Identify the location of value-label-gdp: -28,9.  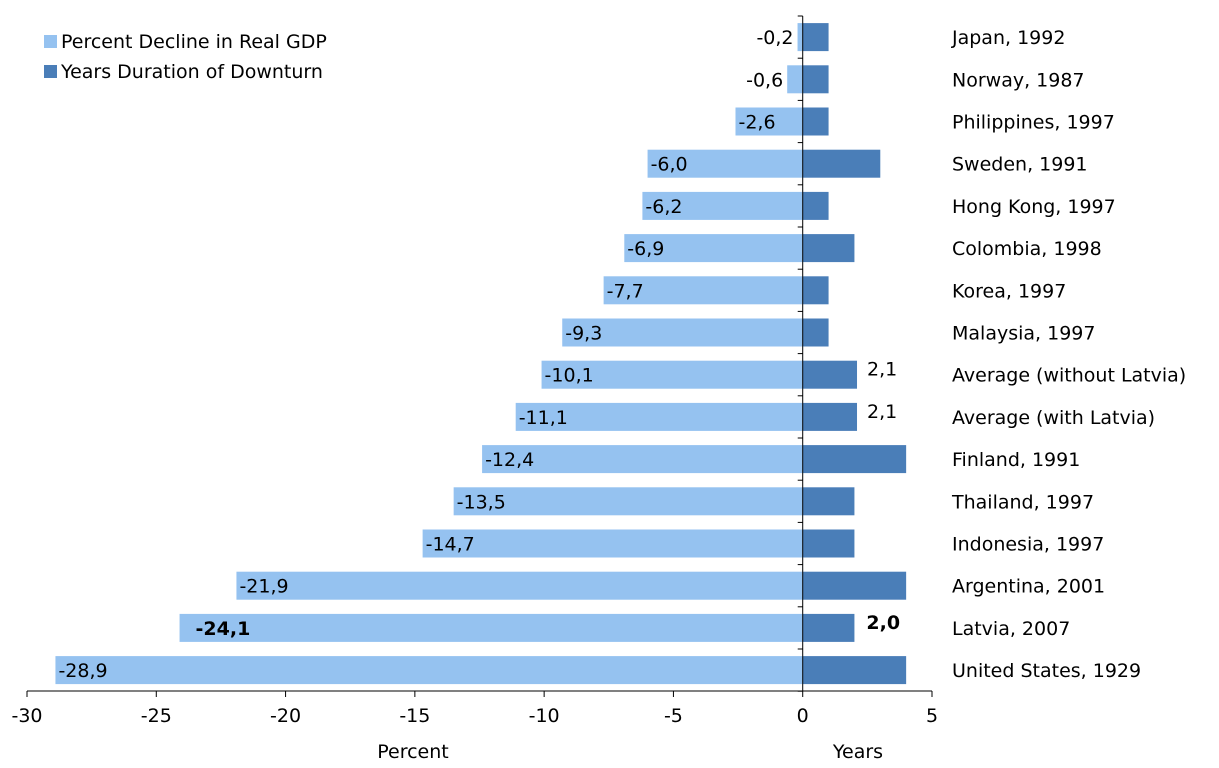
(82, 671).